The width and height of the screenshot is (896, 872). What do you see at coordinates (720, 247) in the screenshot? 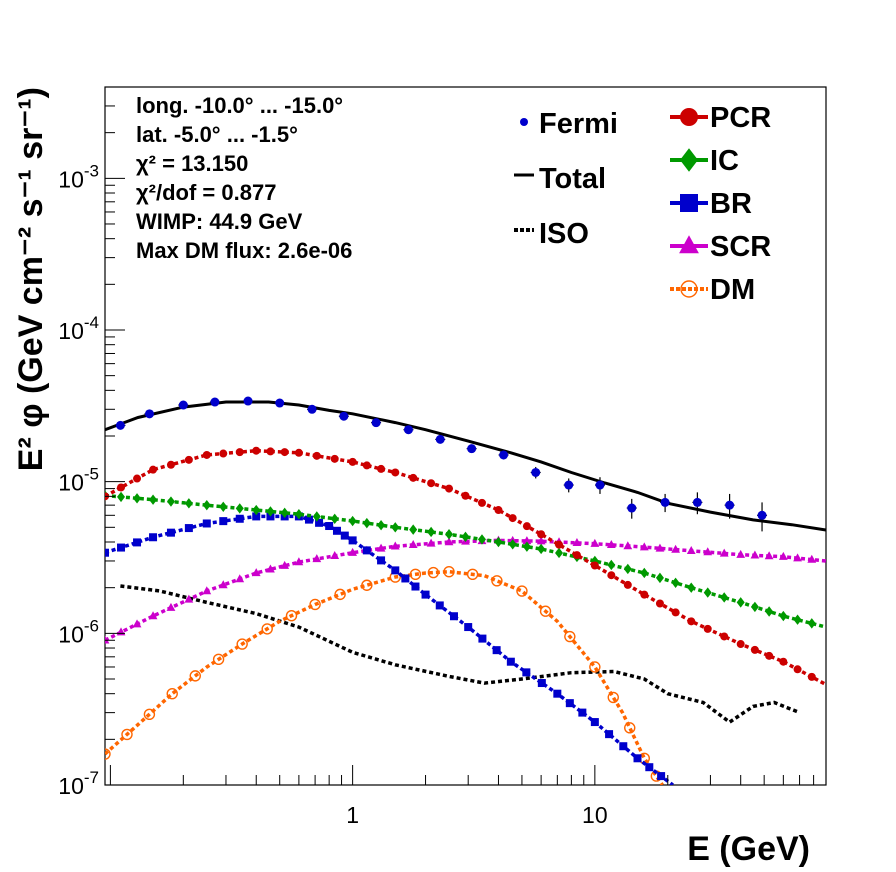
I see `legend-entry-scr: SCR` at bounding box center [720, 247].